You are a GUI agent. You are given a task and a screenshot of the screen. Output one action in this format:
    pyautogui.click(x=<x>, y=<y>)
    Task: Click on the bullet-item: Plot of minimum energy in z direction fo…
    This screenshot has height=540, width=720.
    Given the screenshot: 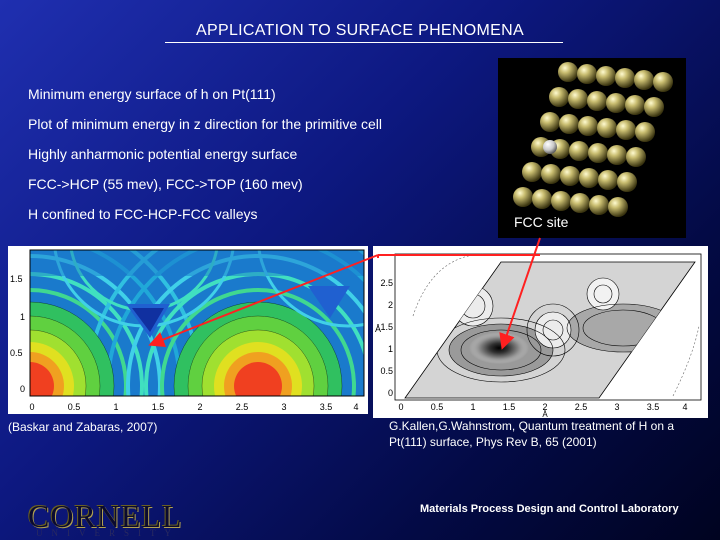 What is the action you would take?
    pyautogui.click(x=205, y=124)
    